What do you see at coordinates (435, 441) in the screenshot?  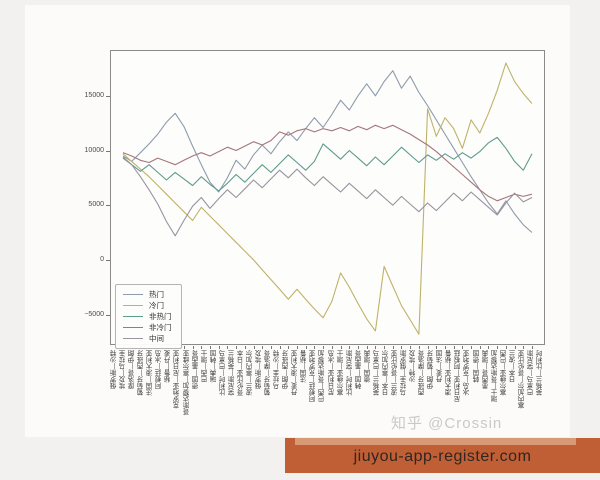 I see `banner-strip` at bounding box center [435, 441].